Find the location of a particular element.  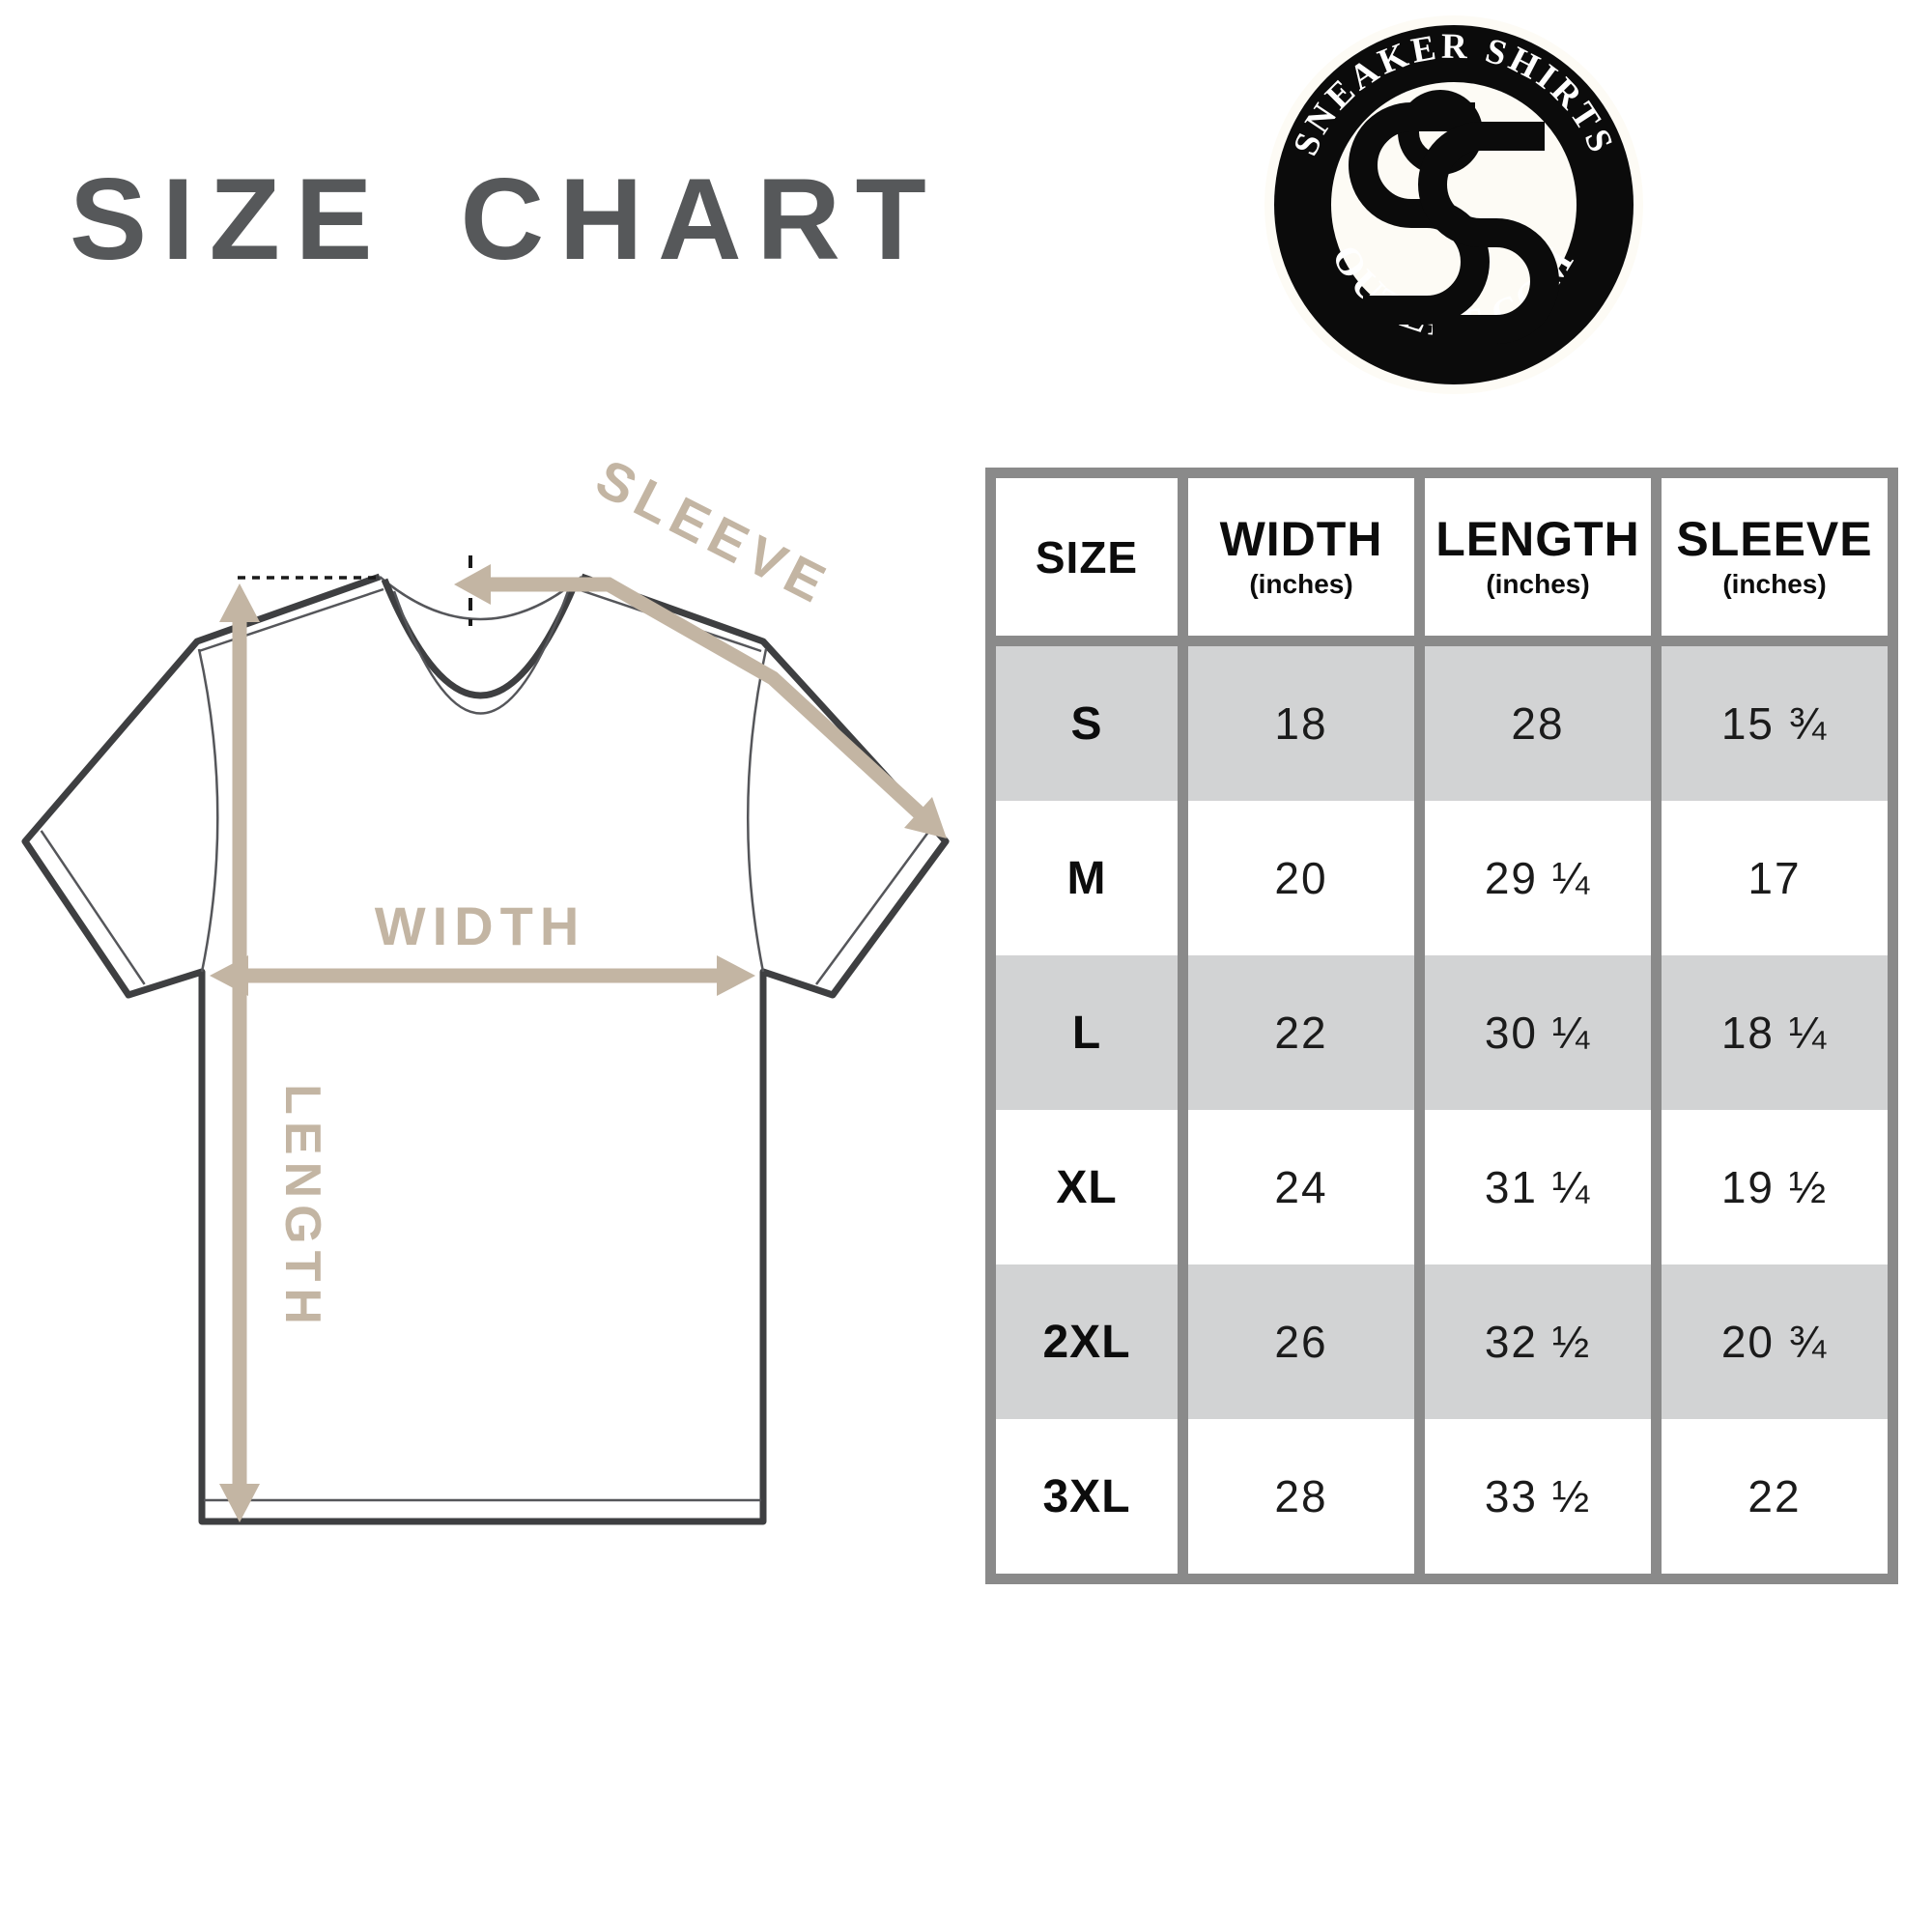

value-cell: 18 is located at coordinates (1296, 723).